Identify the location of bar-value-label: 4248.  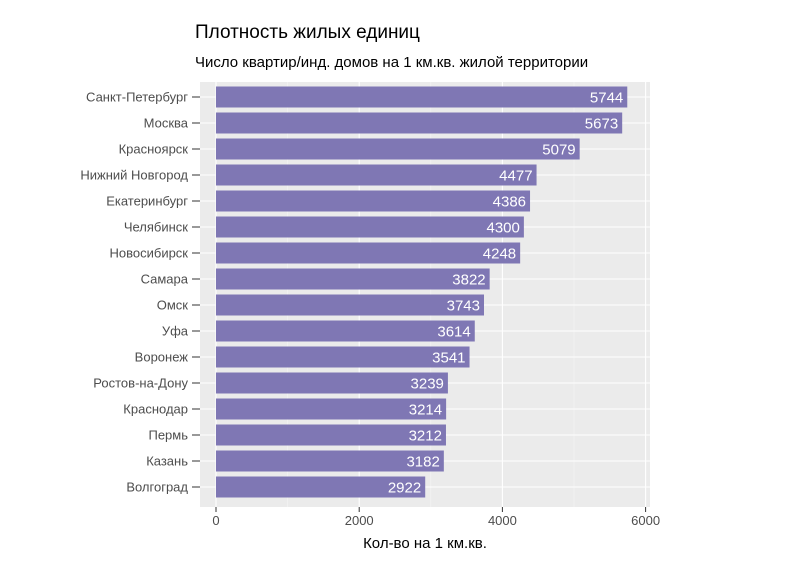
(499, 254).